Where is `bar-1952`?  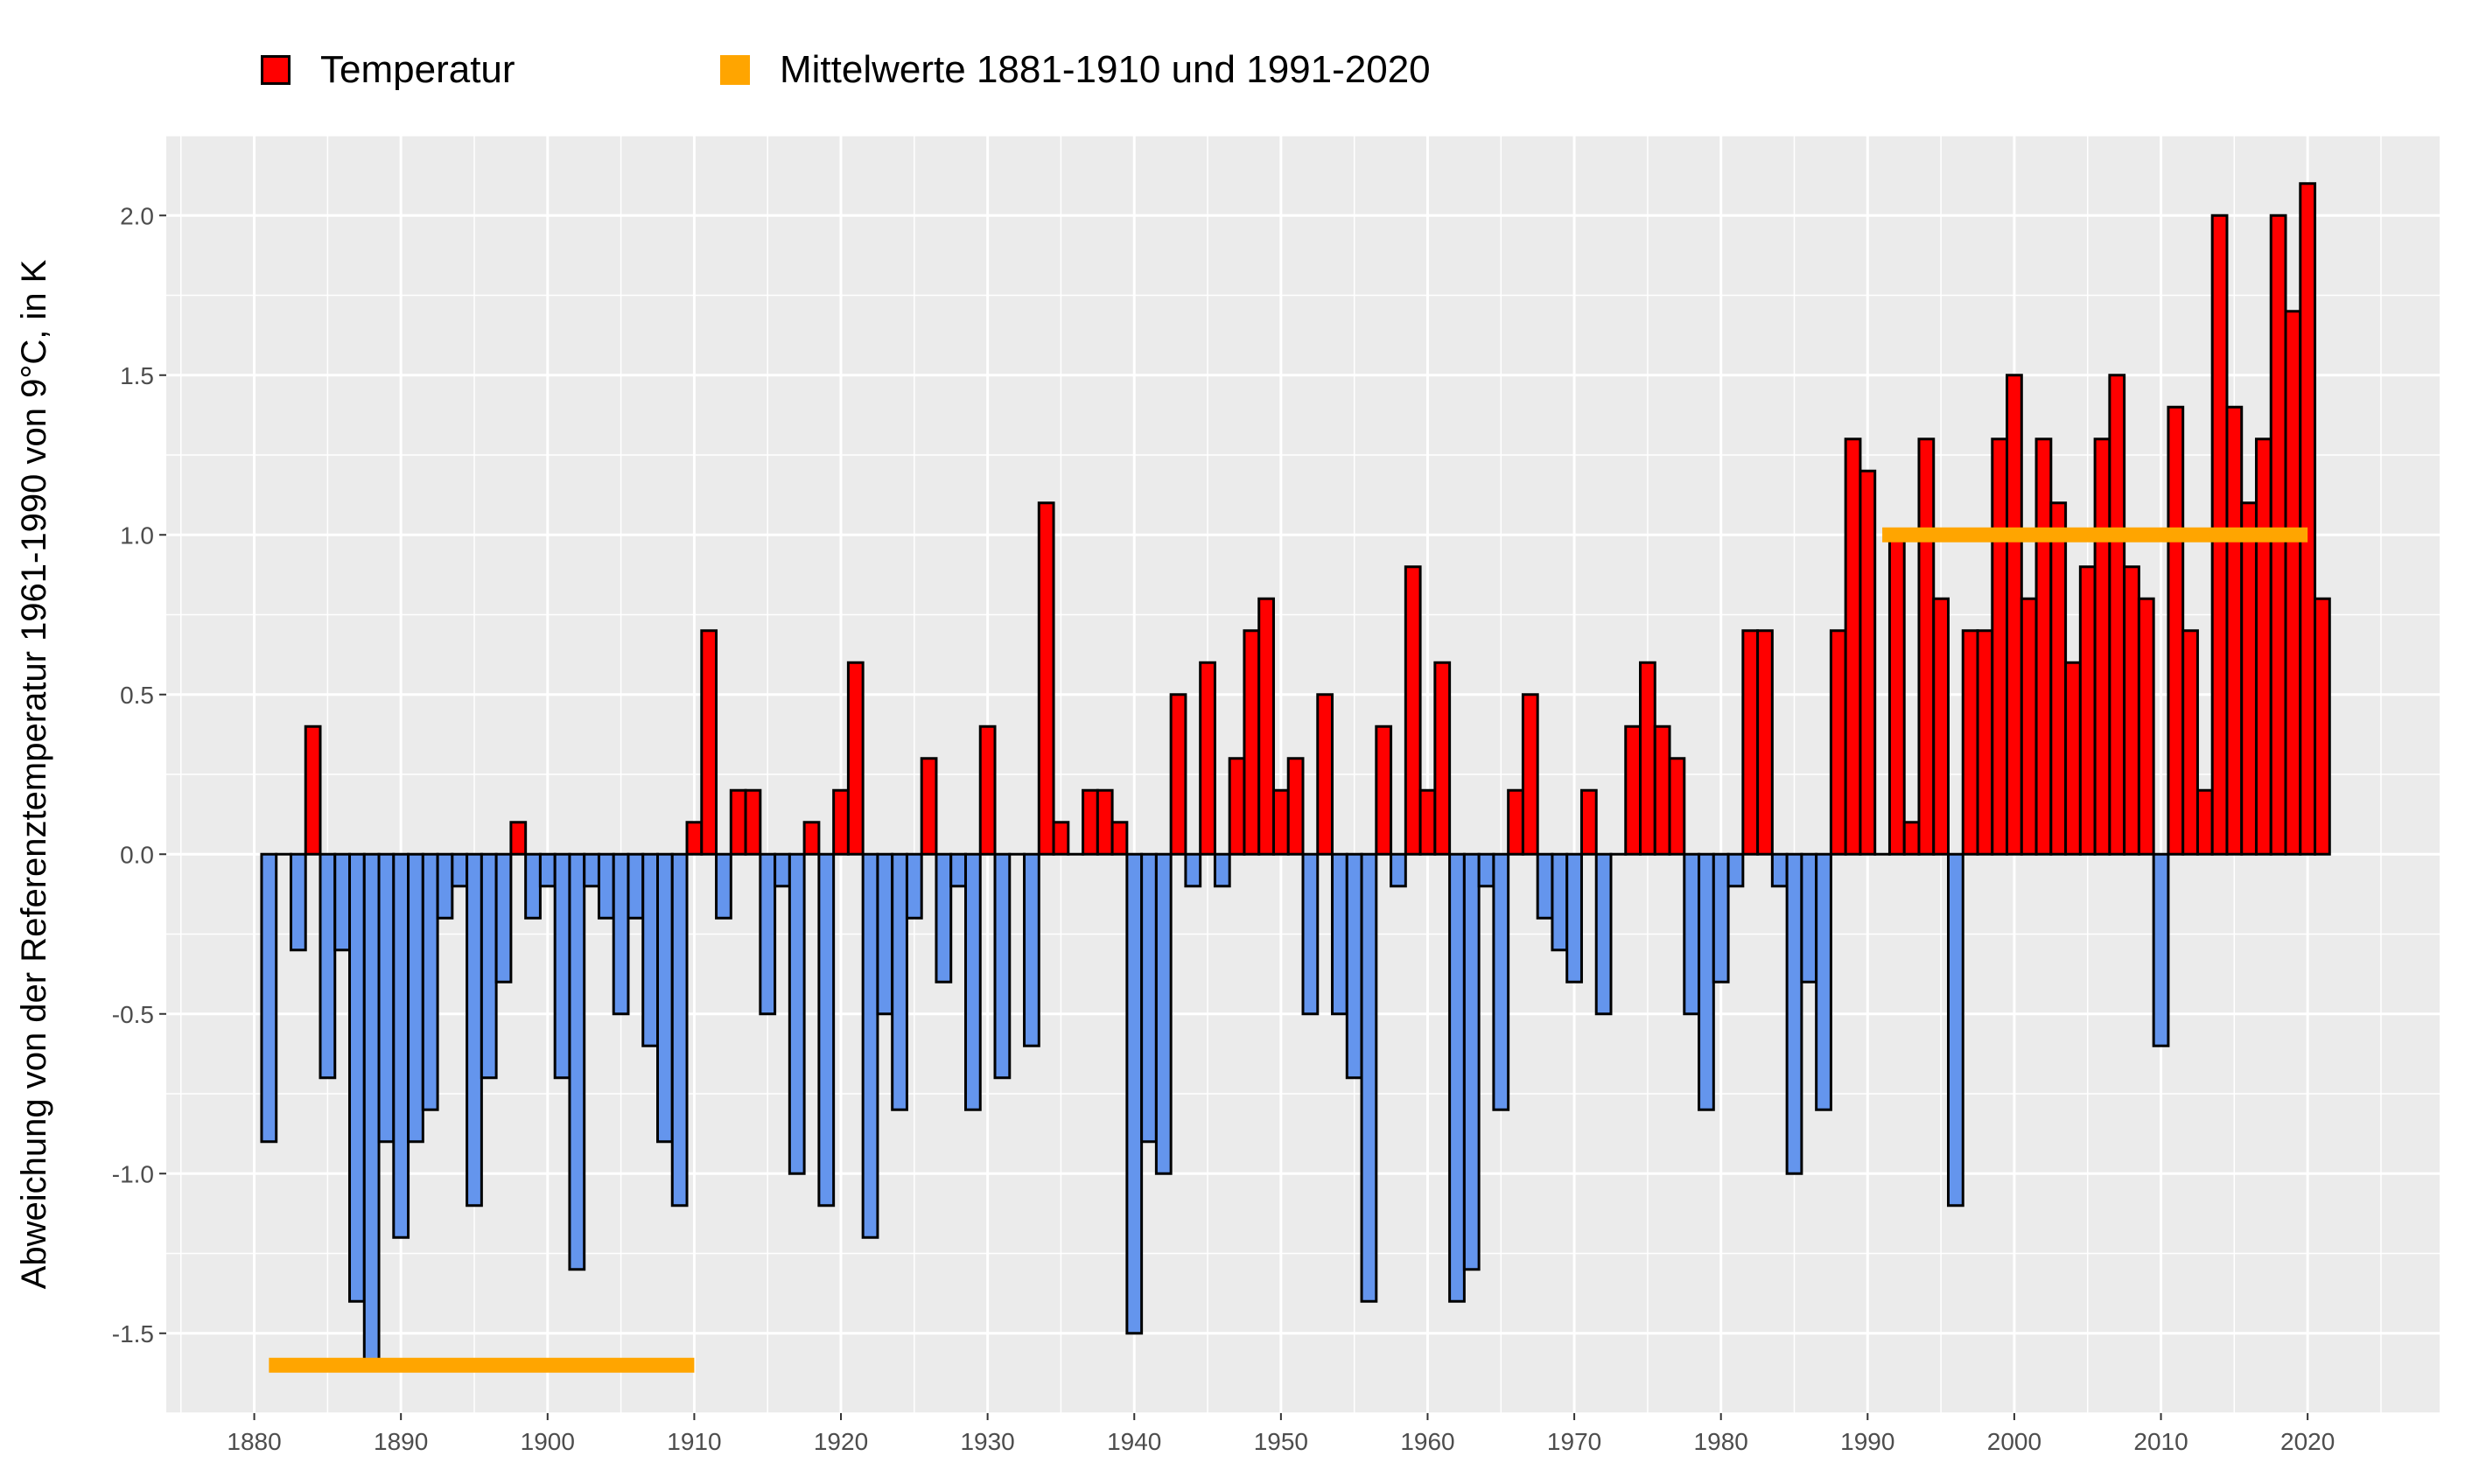 bar-1952 is located at coordinates (1310, 934).